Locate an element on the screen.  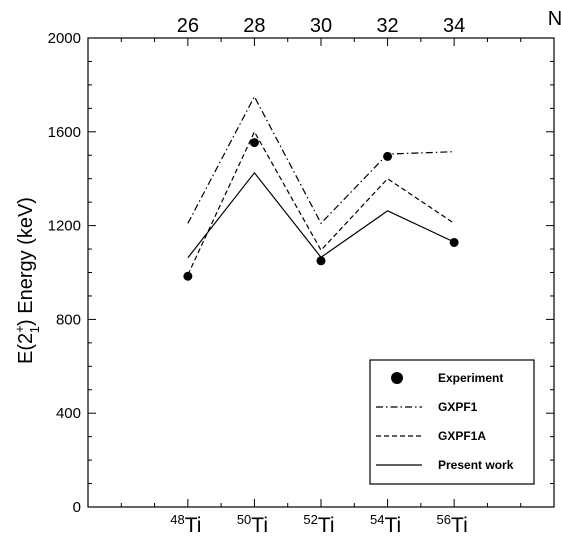
top-tick-label: 30 is located at coordinates (321, 26).